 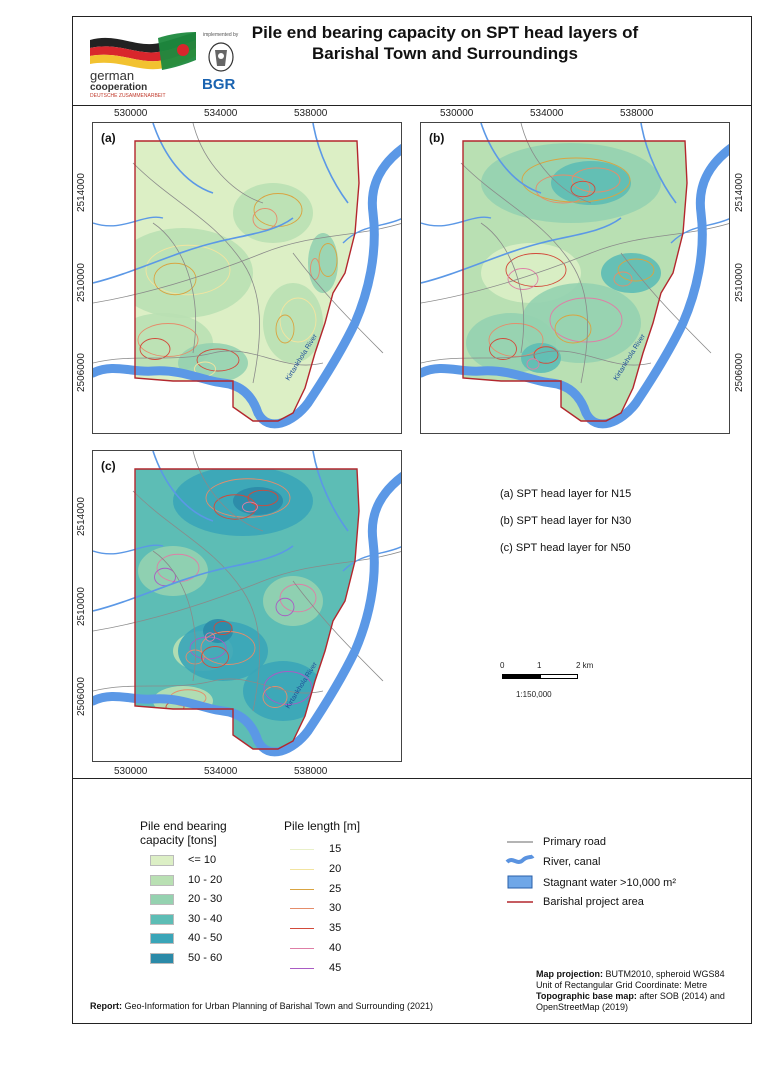 What do you see at coordinates (739, 282) in the screenshot?
I see `y-tick-b2: 2510000` at bounding box center [739, 282].